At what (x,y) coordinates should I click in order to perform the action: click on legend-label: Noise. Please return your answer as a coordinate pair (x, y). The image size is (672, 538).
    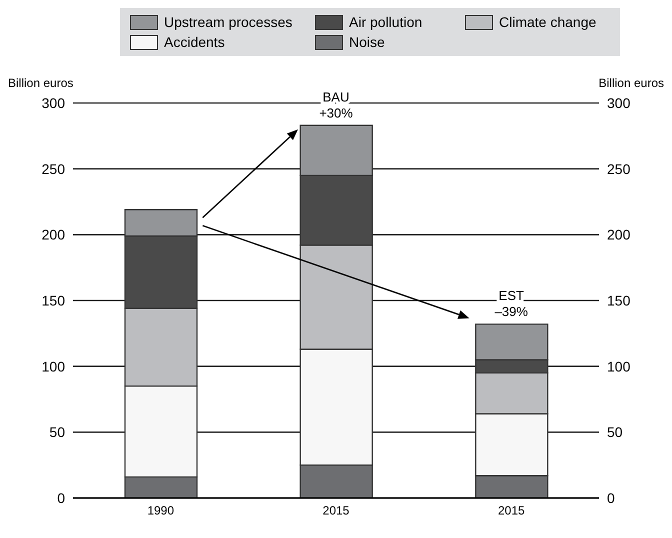
    Looking at the image, I should click on (367, 42).